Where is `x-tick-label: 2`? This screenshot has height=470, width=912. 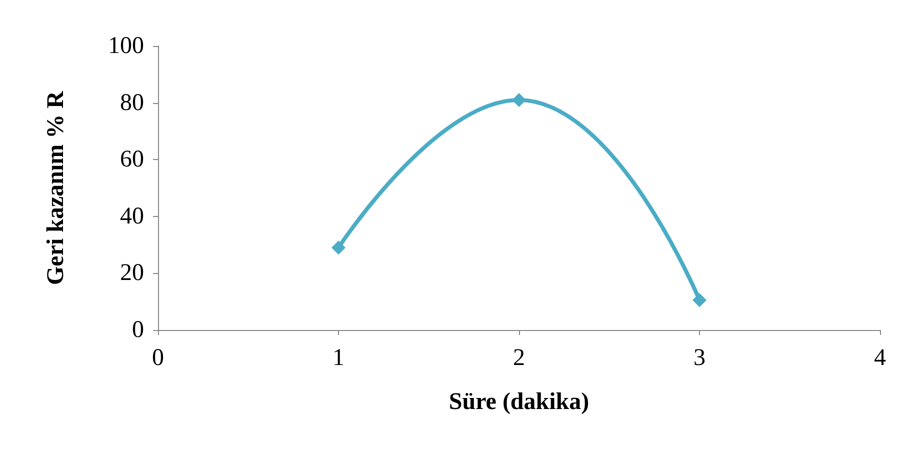
x-tick-label: 2 is located at coordinates (519, 358).